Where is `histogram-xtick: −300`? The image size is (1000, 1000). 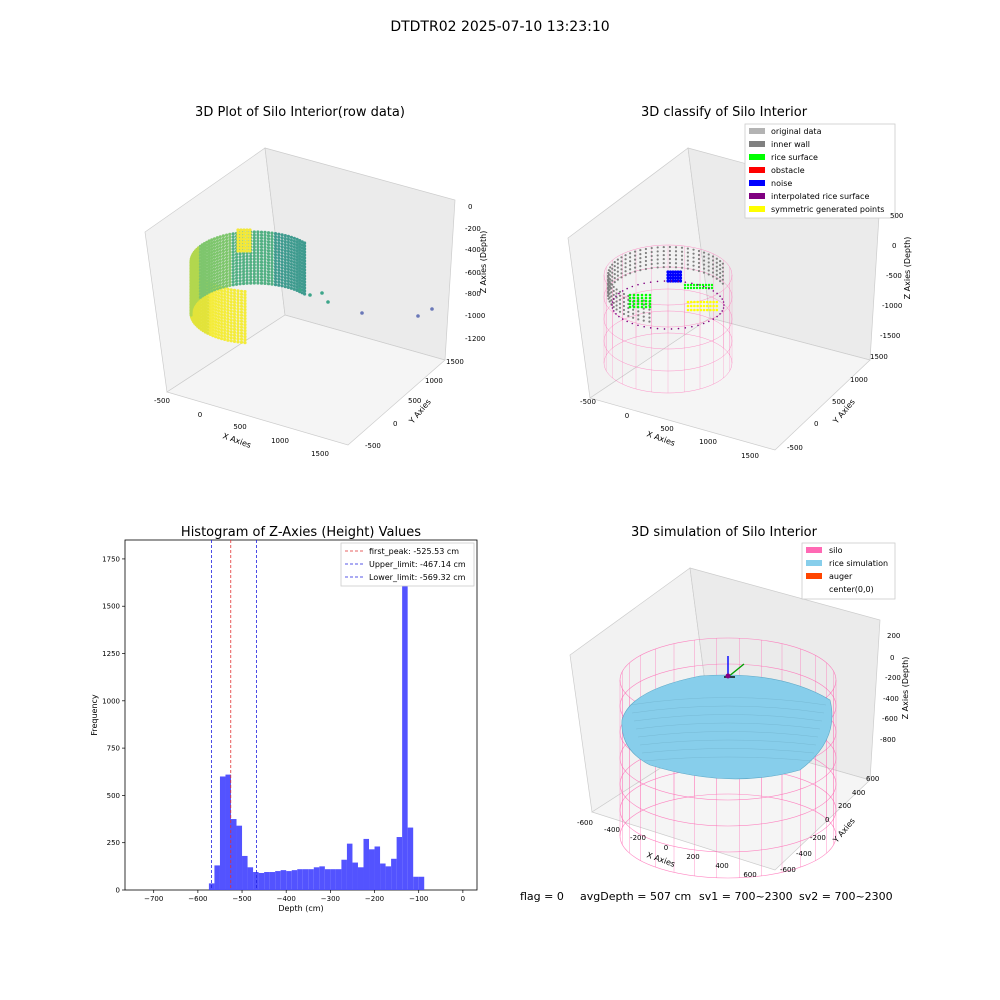
histogram-xtick: −300 is located at coordinates (330, 899).